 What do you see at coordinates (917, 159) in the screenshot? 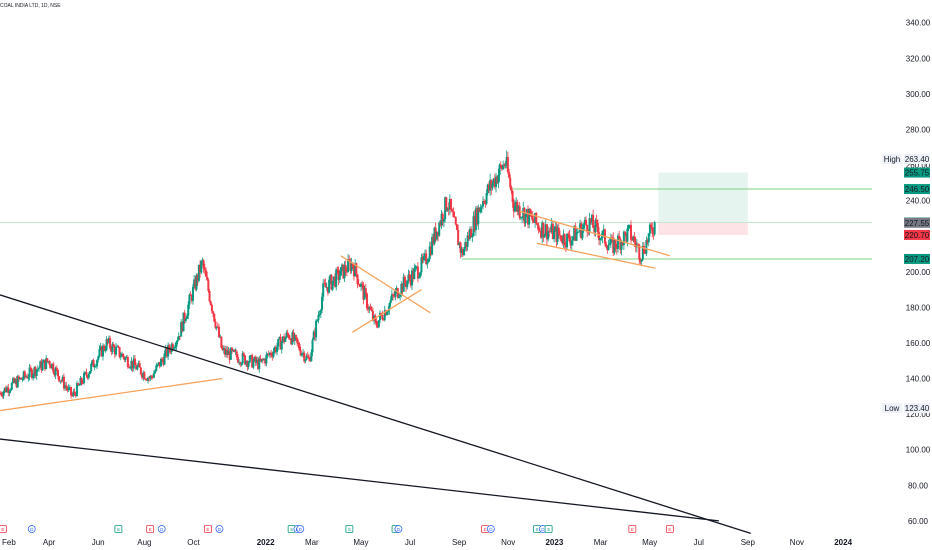
I see `price-marker-value: 263.40` at bounding box center [917, 159].